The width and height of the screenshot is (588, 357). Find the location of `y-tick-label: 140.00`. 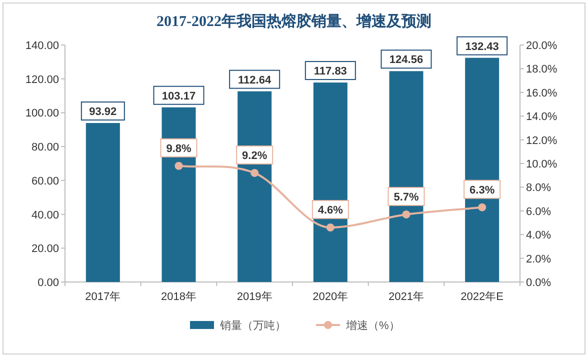

y-tick-label: 140.00 is located at coordinates (42, 46).